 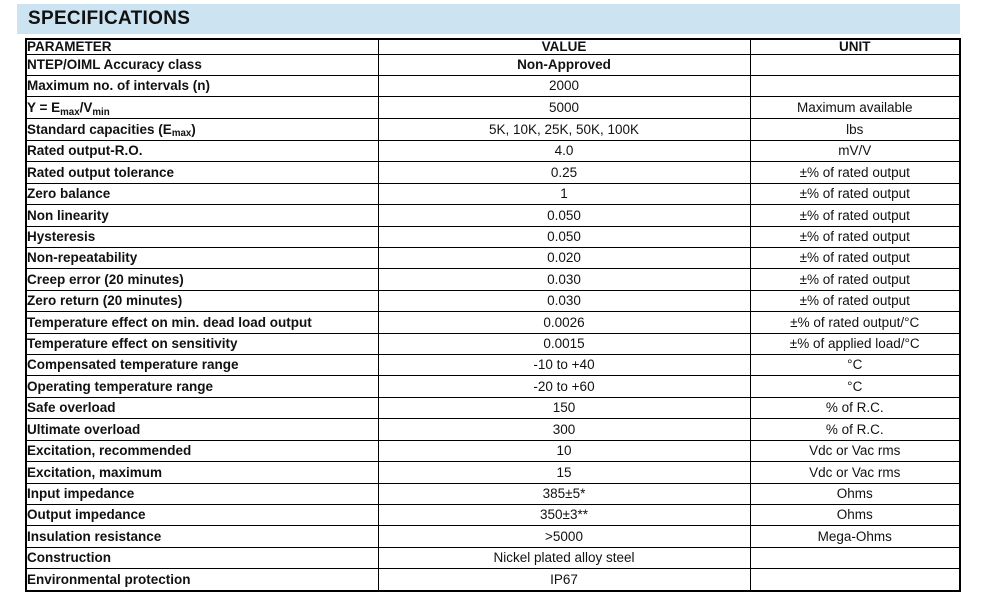 What do you see at coordinates (564, 386) in the screenshot?
I see `value-cell: -20 to +60` at bounding box center [564, 386].